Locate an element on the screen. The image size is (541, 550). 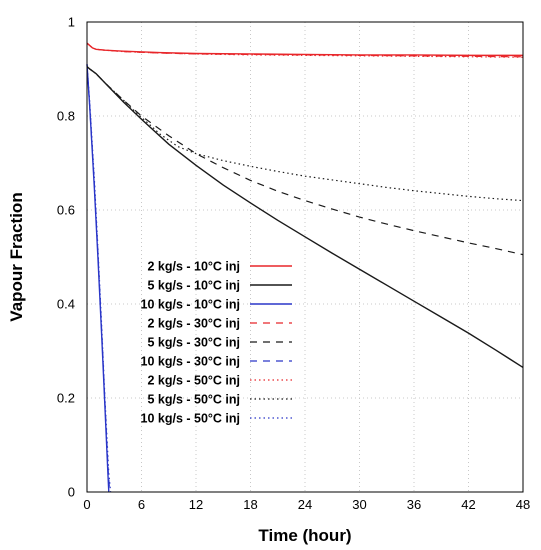
y-tick-label: 1 is located at coordinates (71, 22).